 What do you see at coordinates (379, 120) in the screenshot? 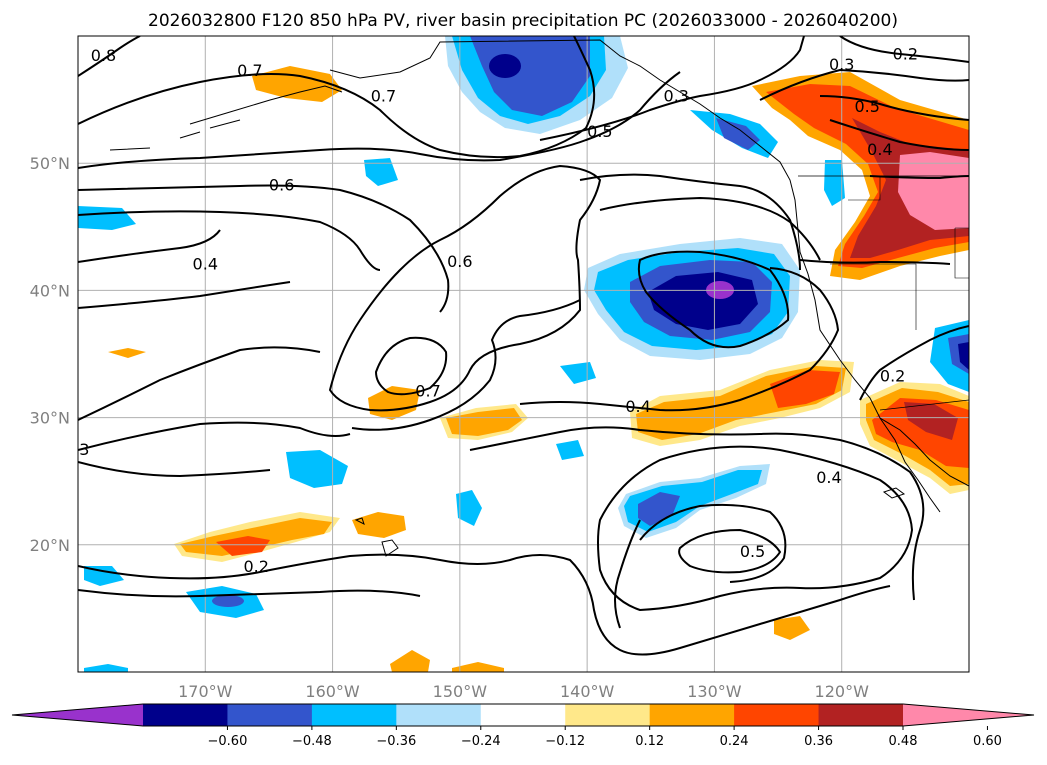
I see `pv-contour-0-6-north` at bounding box center [379, 120].